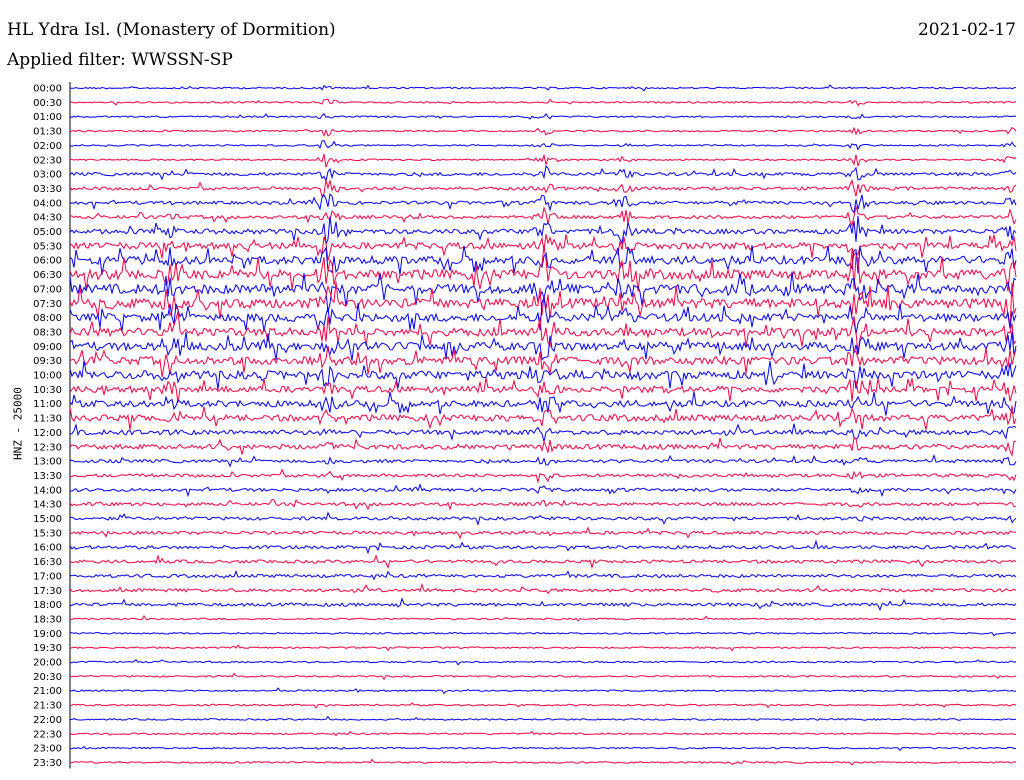  I want to click on time-tick-label: 22:00, so click(47, 720).